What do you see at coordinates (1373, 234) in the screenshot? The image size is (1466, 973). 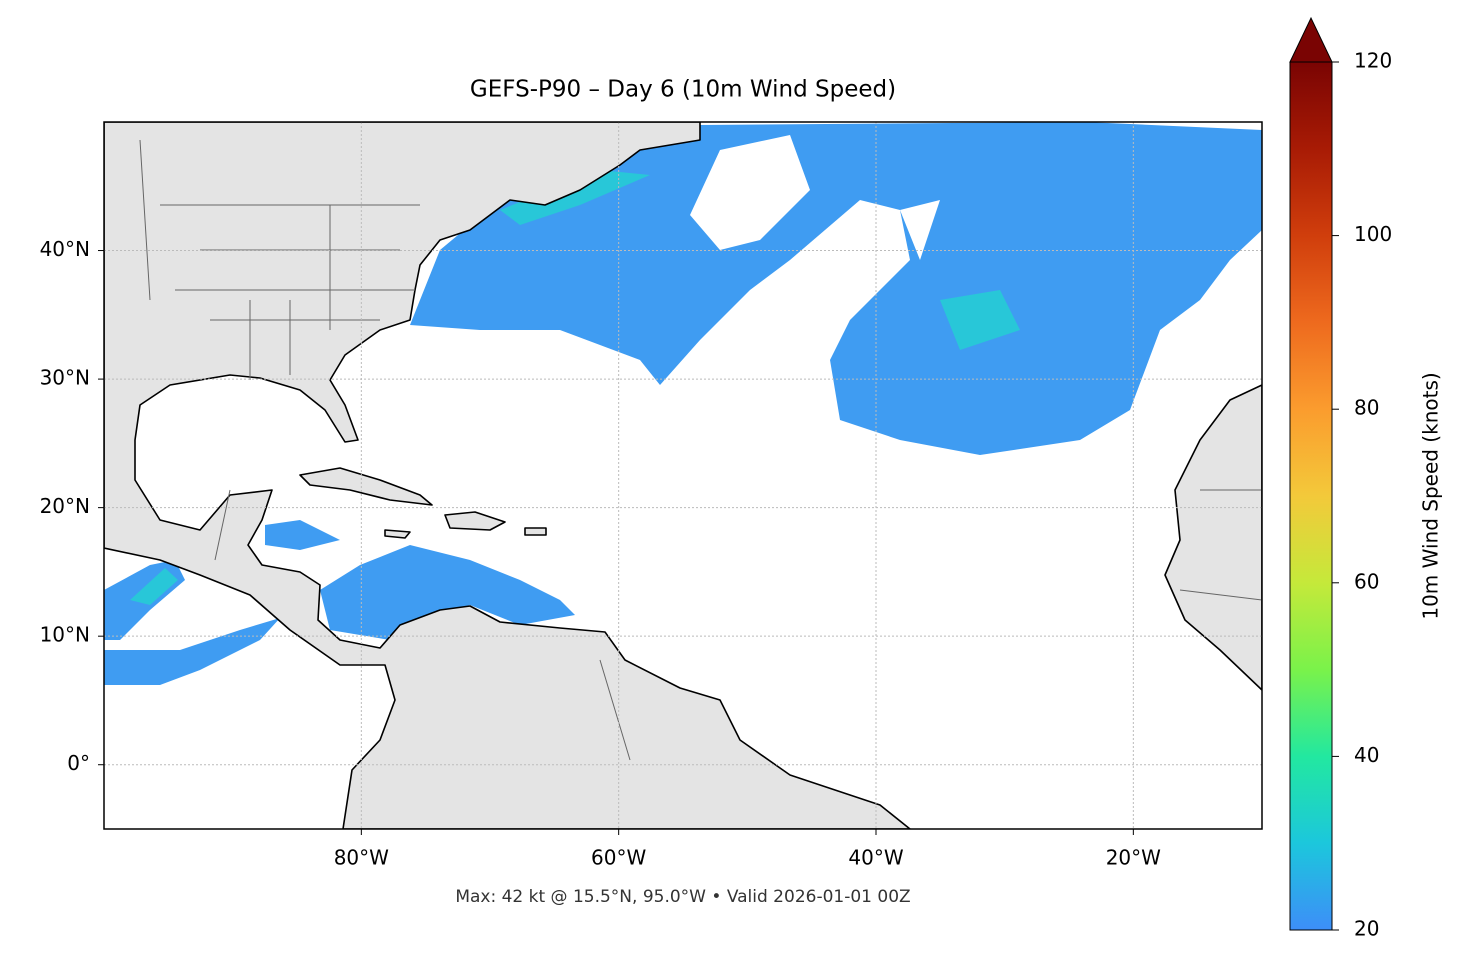 I see `colorbar-tick-label: 100` at bounding box center [1373, 234].